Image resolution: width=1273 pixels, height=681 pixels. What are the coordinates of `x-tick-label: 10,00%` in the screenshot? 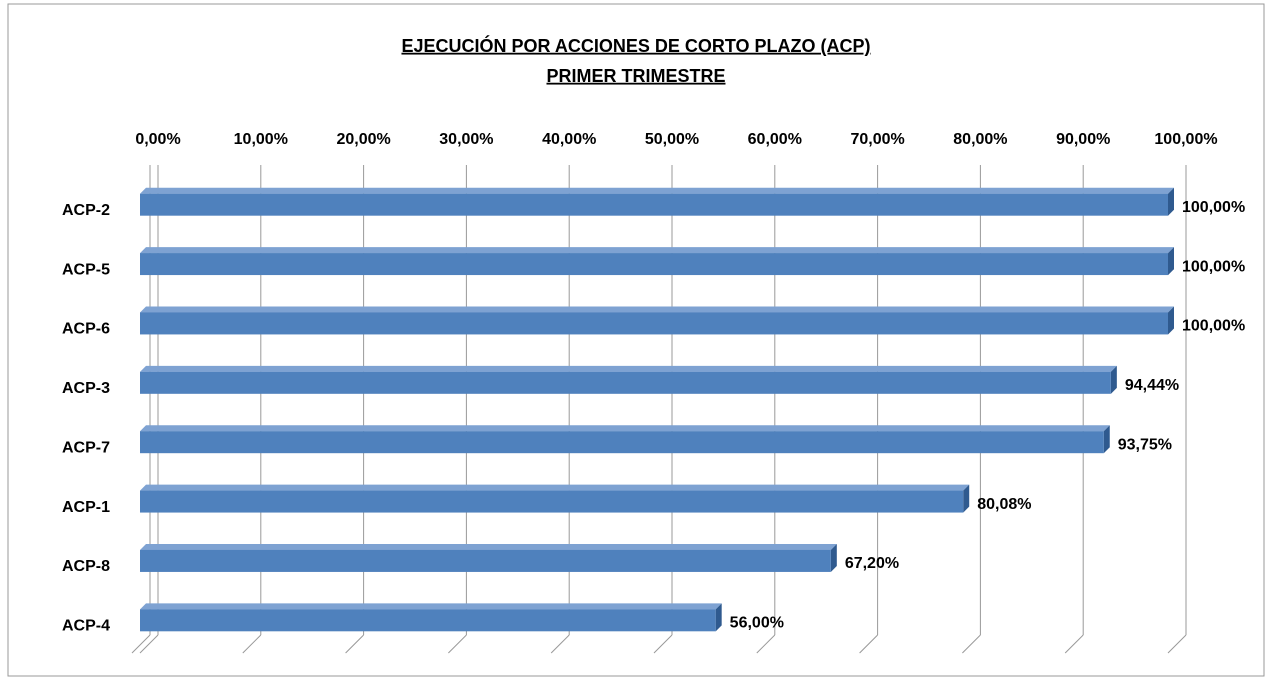 It's located at (261, 139).